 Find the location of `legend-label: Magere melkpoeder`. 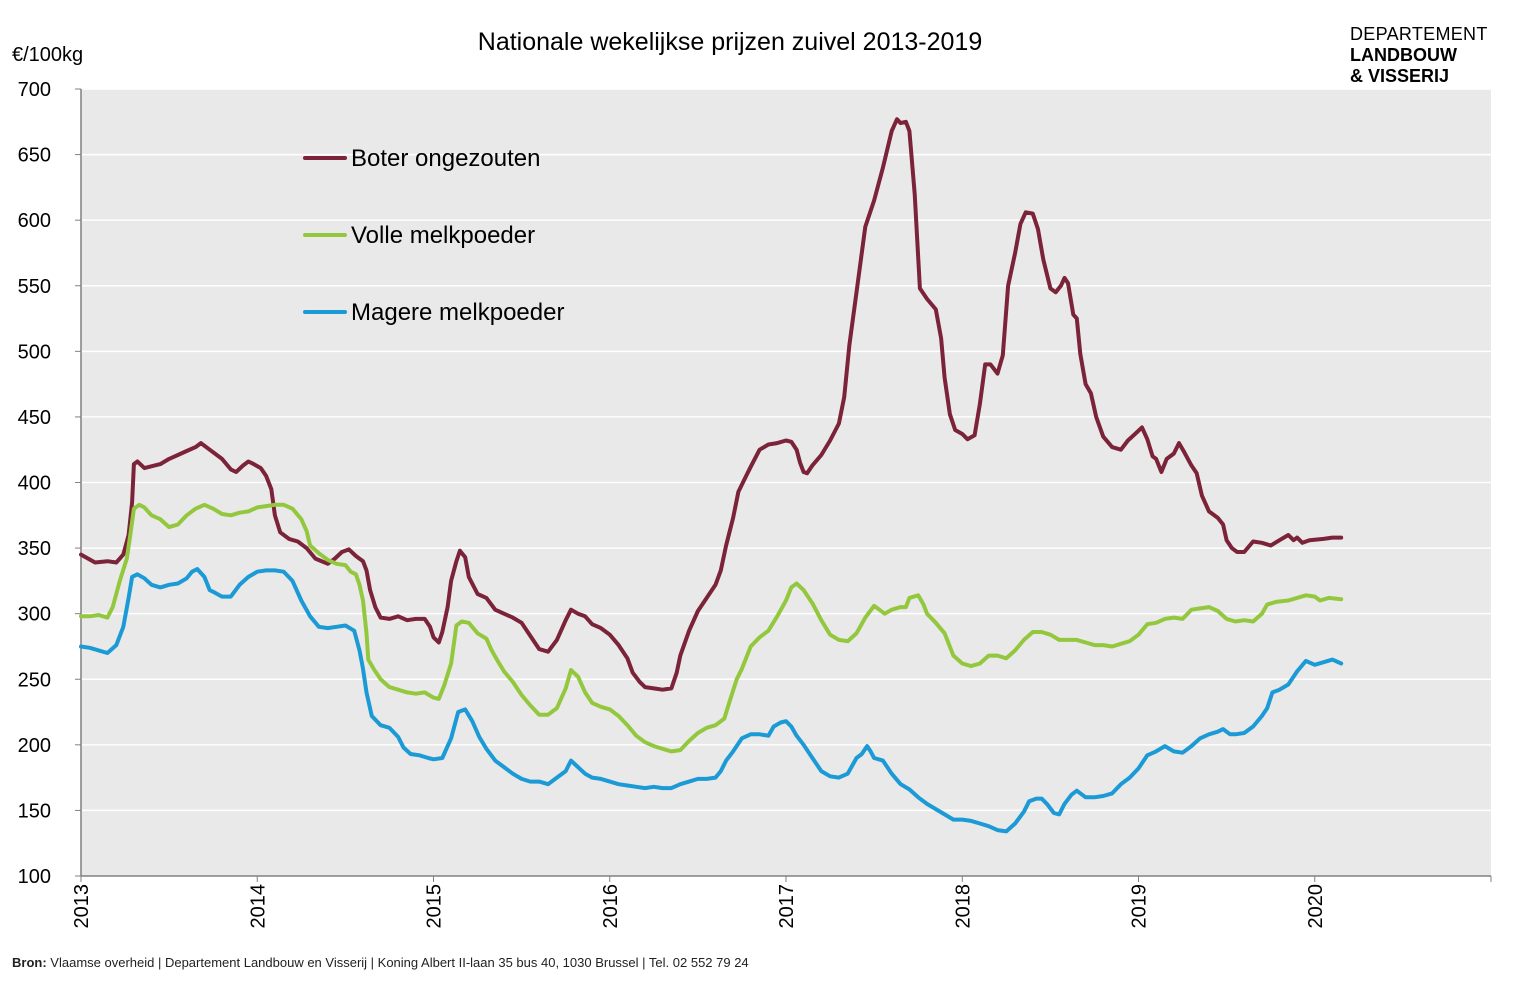

legend-label: Magere melkpoeder is located at coordinates (457, 312).